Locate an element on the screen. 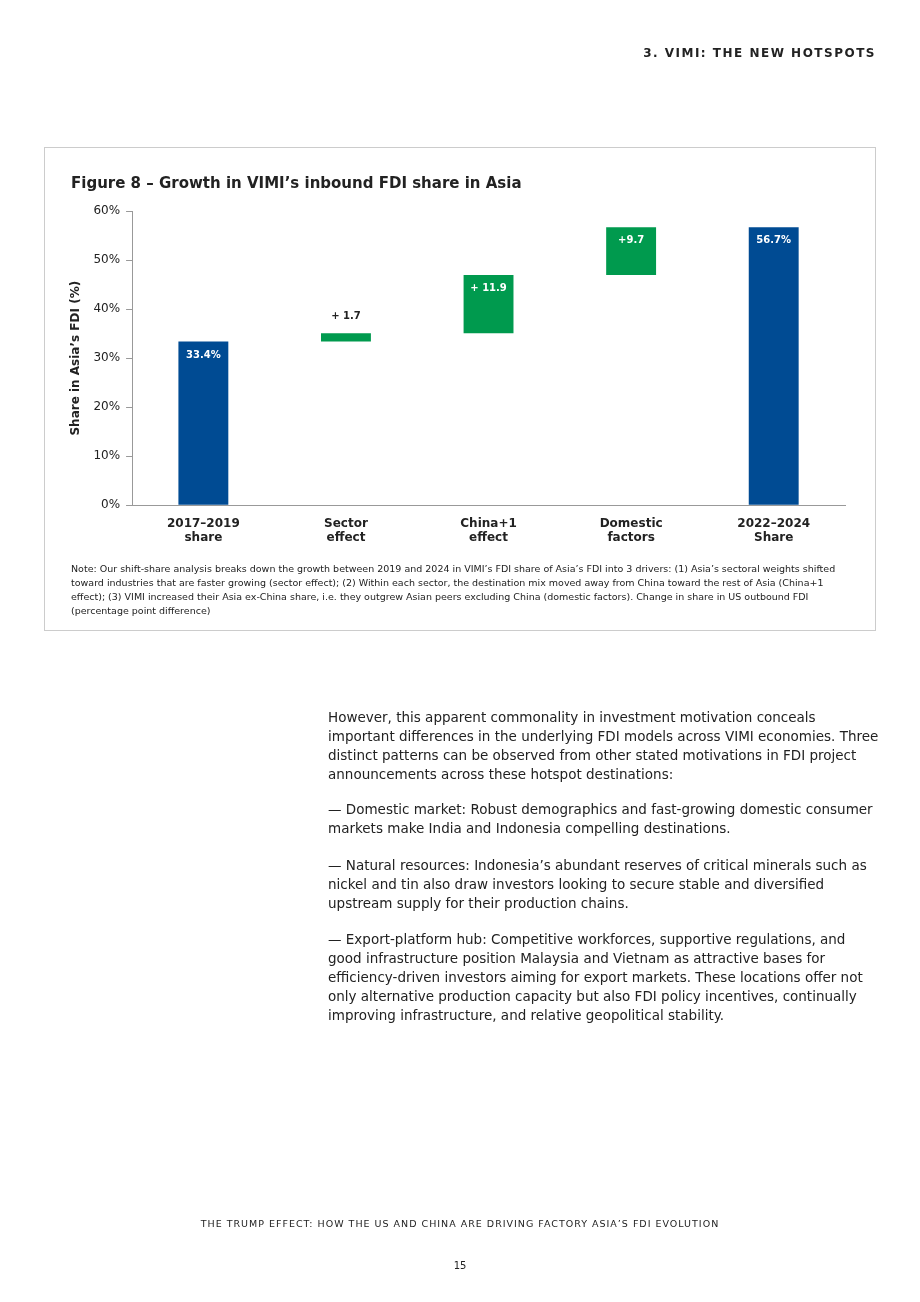  text: — Export-platform hub: Competitive workforces, supportive regulations, and good infrastructure position Malaysia and Vietnam as attractive bases for efficiency-driven investors aiming for export markets. These locations offer not only alternative production capacity but also FDI policy incentives, continually improving infrastructure, and relative geopolitical stability. is located at coordinates (596, 977).